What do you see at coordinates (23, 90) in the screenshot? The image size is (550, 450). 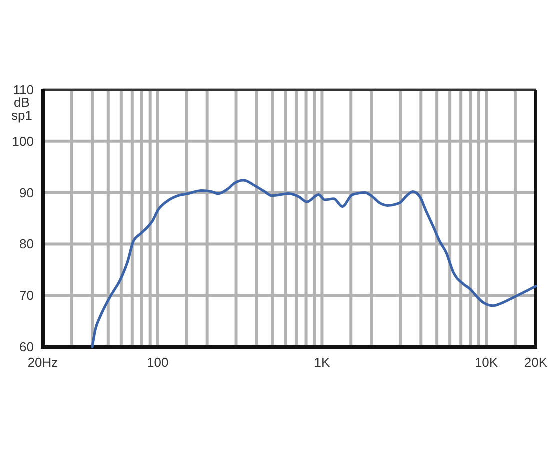 I see `y-tick-label: 110` at bounding box center [23, 90].